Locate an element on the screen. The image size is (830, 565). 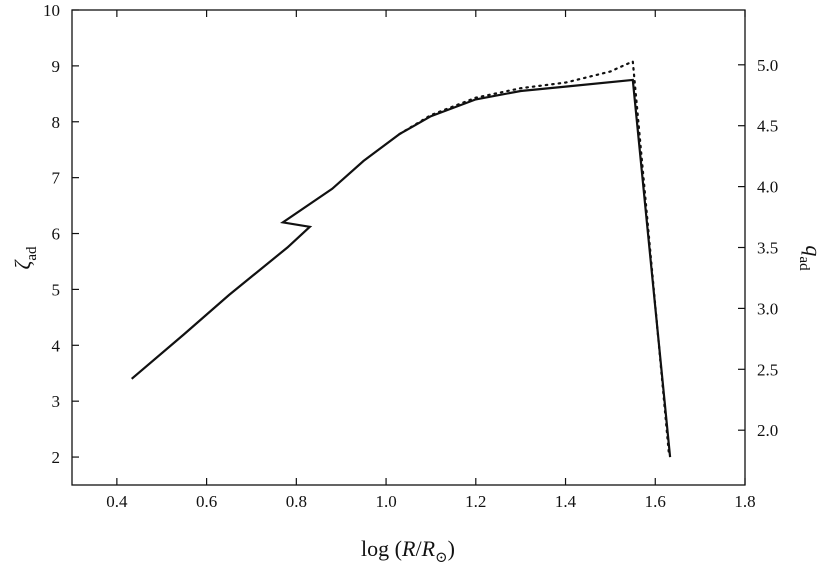
x-tick-label: 1.4 is located at coordinates (566, 501).